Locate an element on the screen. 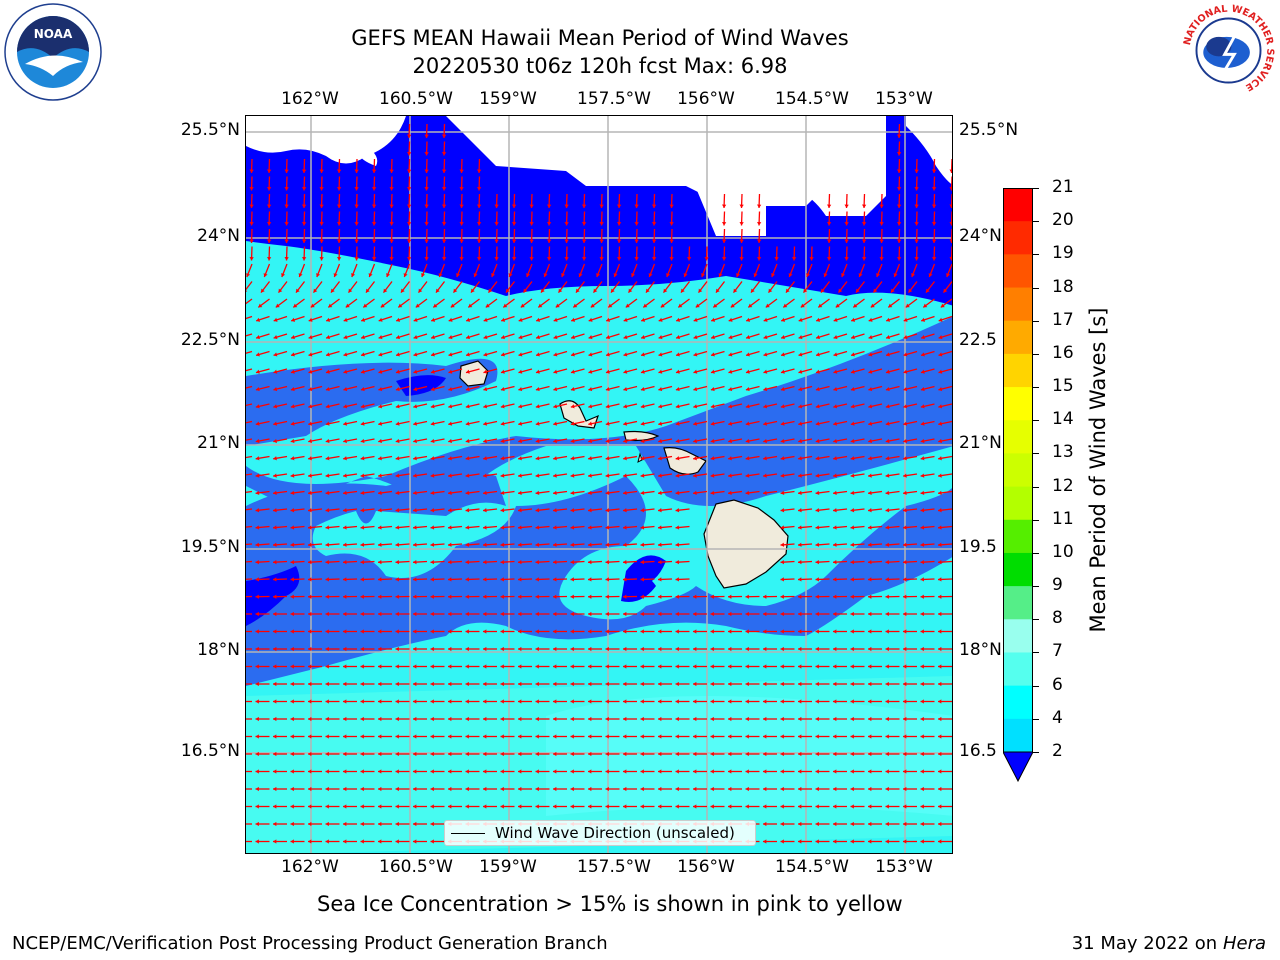  colorbar-swatch is located at coordinates (1018, 437).